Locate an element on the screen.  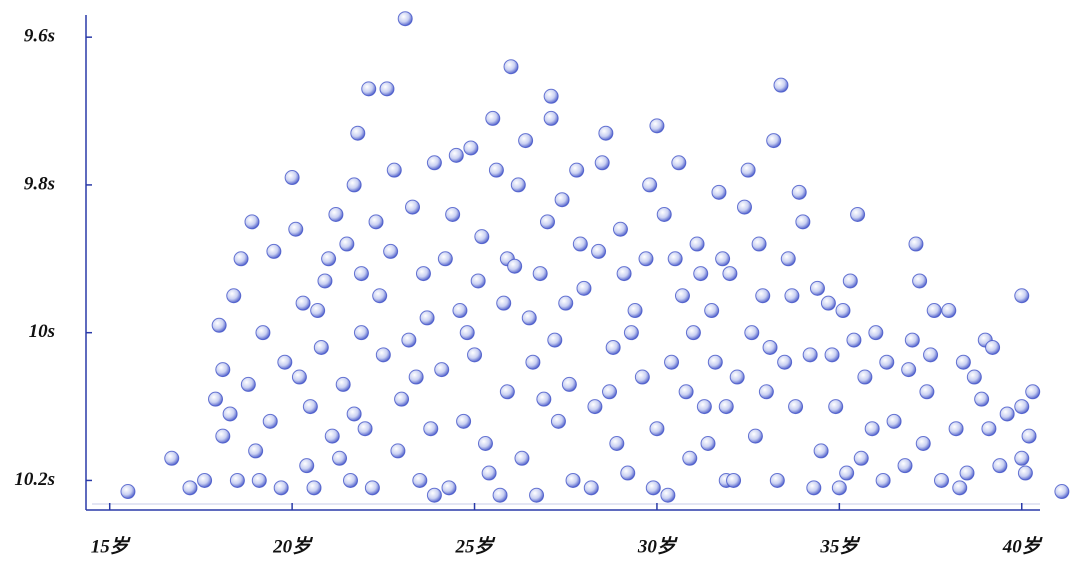
y-tick-label: 9.6s is located at coordinates (39, 36).